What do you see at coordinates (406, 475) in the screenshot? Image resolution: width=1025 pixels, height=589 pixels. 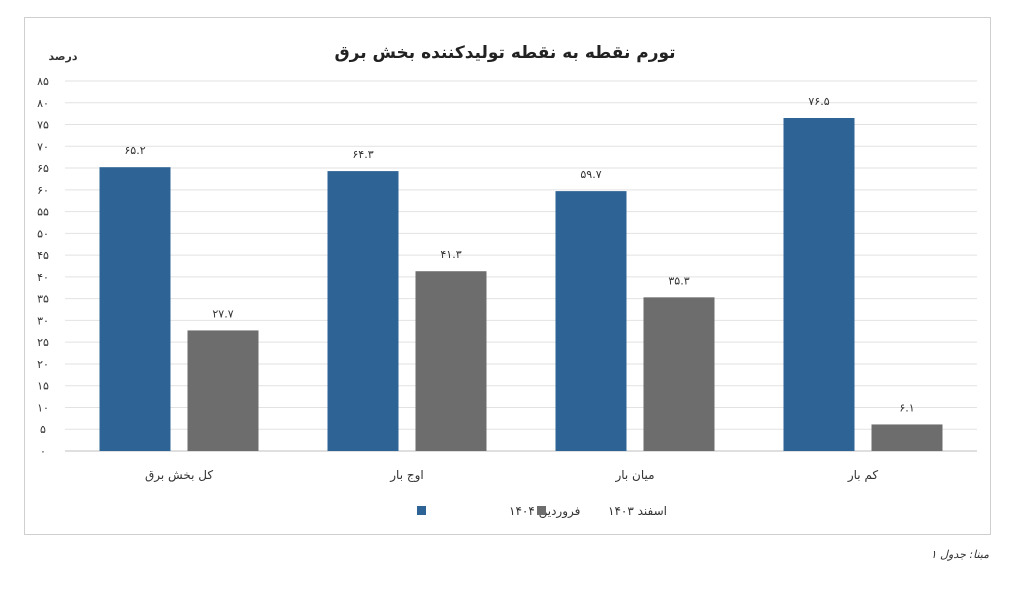 I see `x-category-label: اوج بار` at bounding box center [406, 475].